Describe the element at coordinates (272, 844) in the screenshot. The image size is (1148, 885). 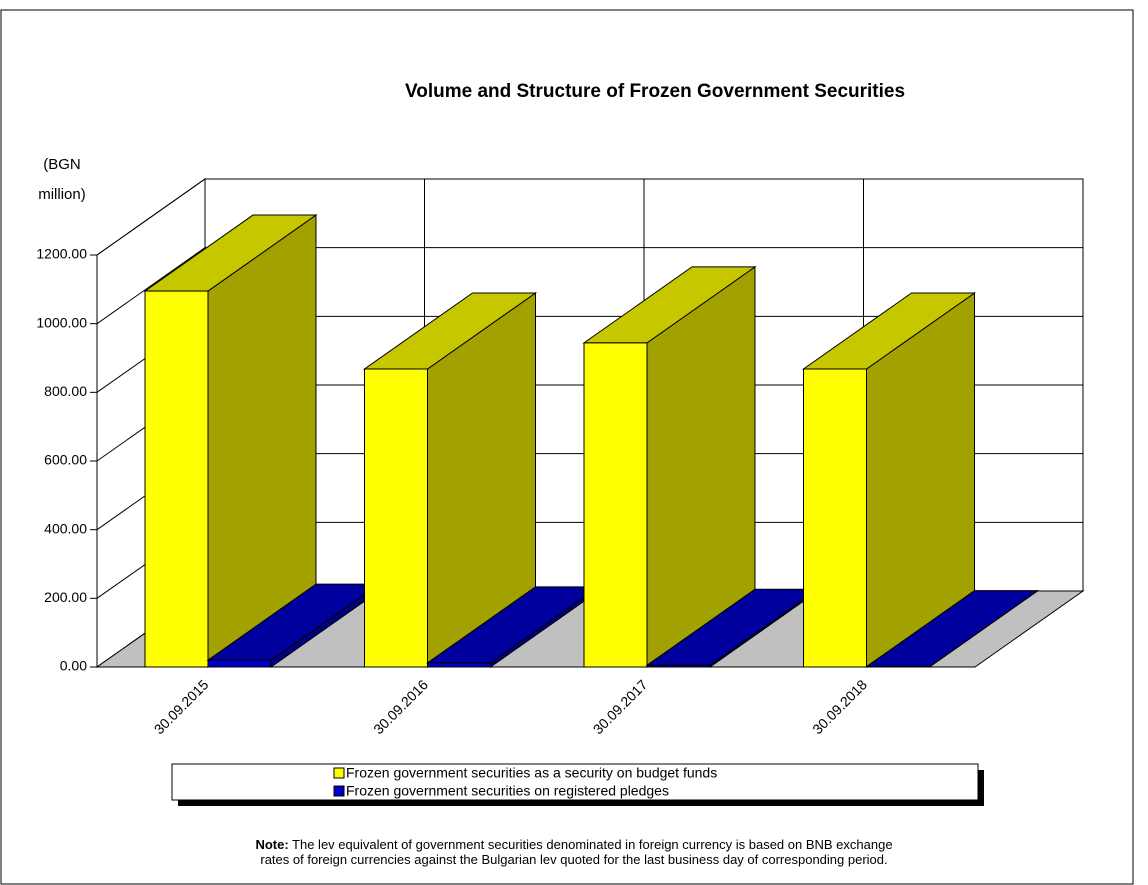
I see `note-label: Note:` at that location.